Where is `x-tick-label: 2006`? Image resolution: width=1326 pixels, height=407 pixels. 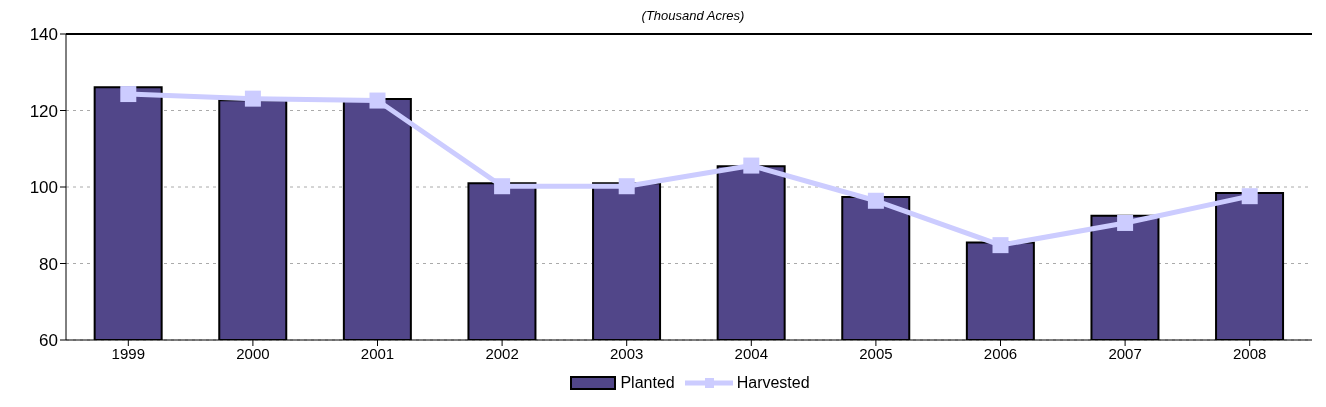 x-tick-label: 2006 is located at coordinates (1000, 353).